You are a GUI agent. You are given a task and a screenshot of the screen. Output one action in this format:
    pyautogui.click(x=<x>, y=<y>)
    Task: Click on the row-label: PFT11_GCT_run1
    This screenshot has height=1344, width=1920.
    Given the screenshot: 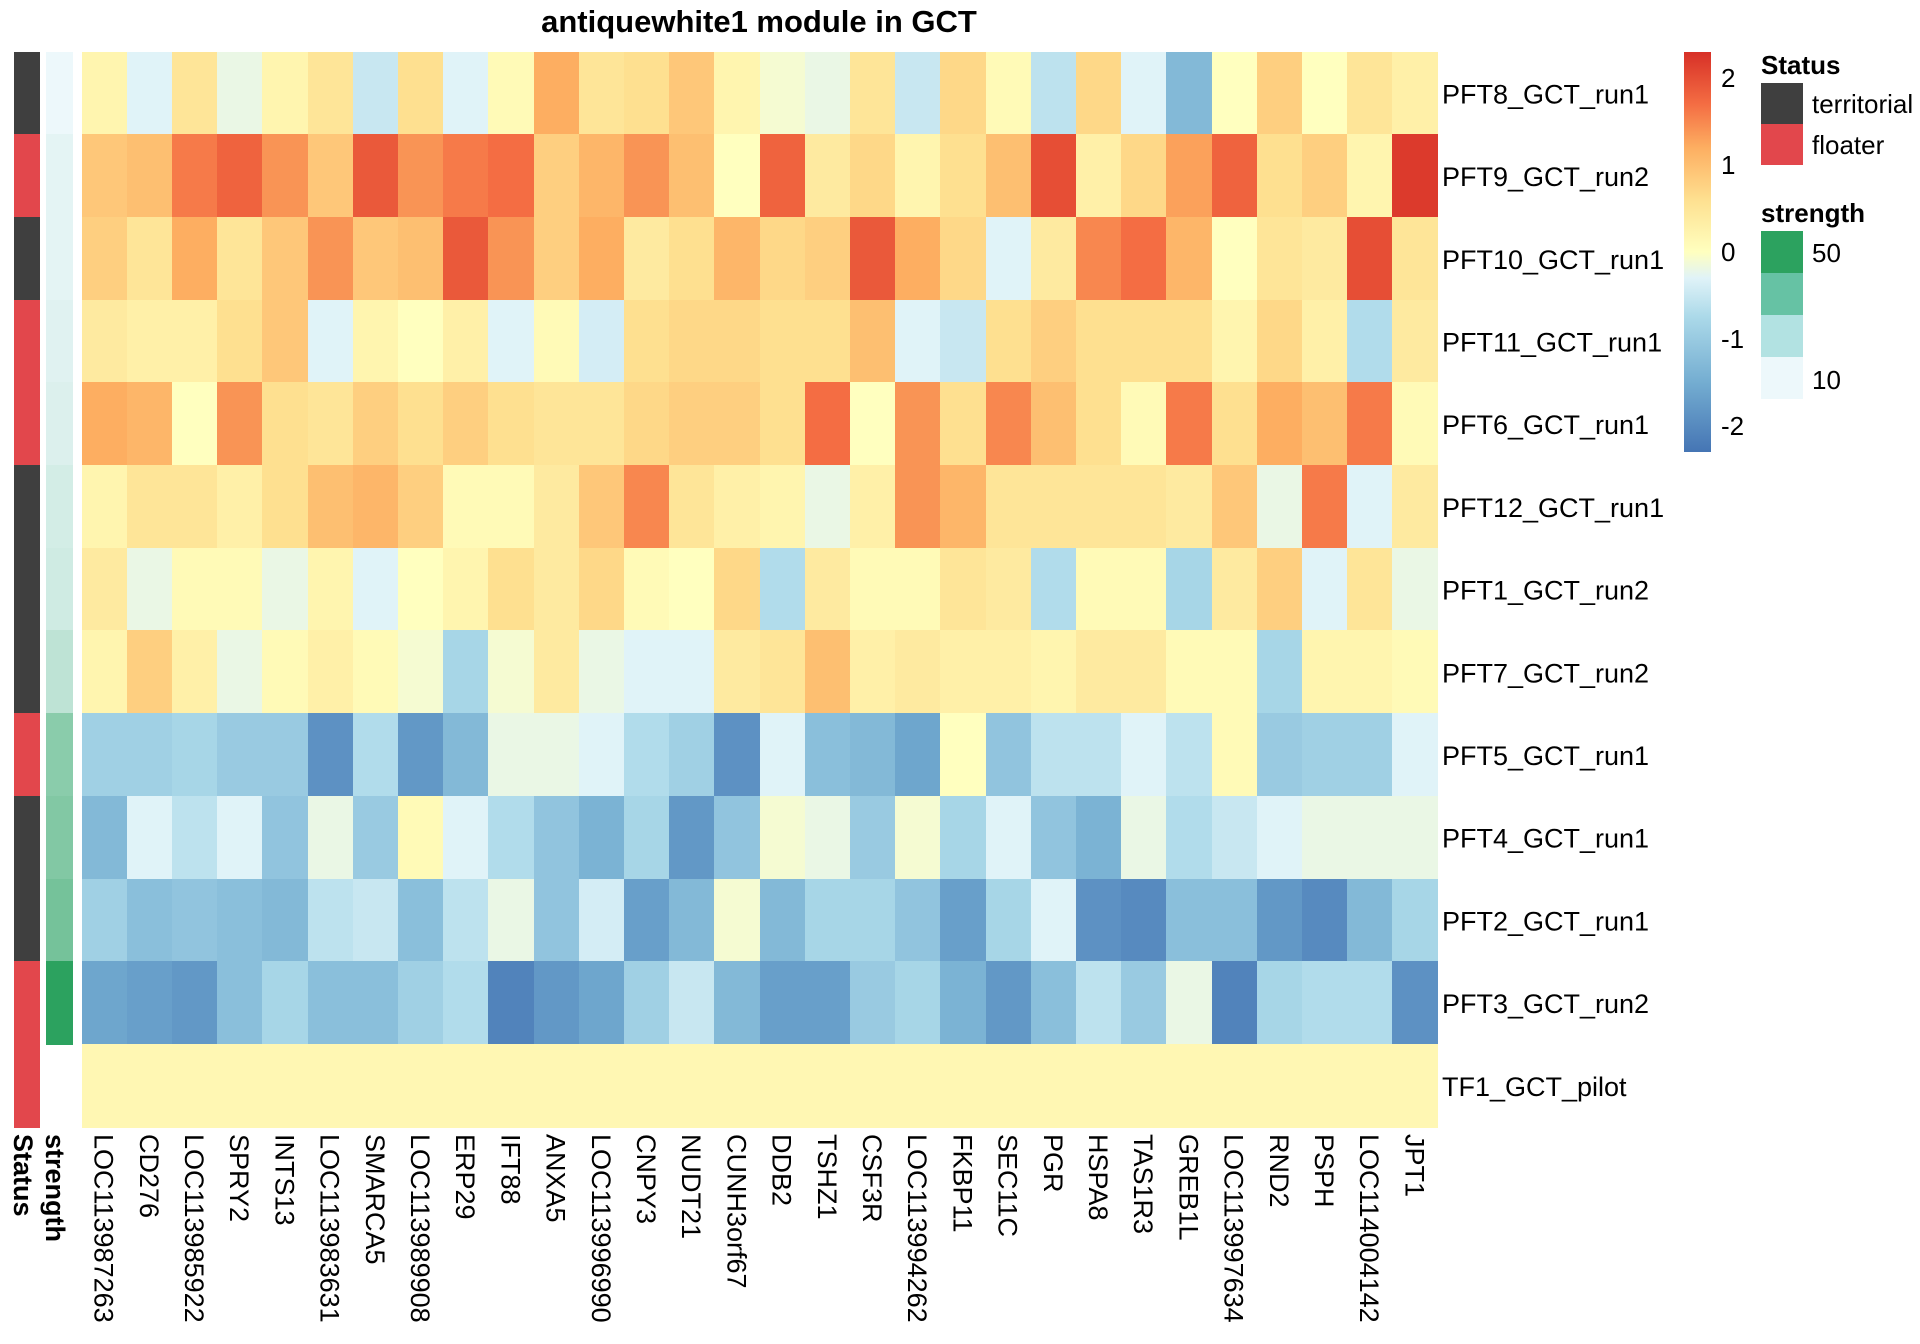 What is the action you would take?
    pyautogui.click(x=1552, y=342)
    